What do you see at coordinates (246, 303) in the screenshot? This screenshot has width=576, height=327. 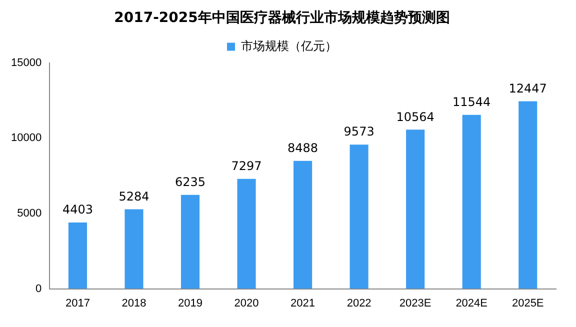 I see `x-tick-label: 2020` at bounding box center [246, 303].